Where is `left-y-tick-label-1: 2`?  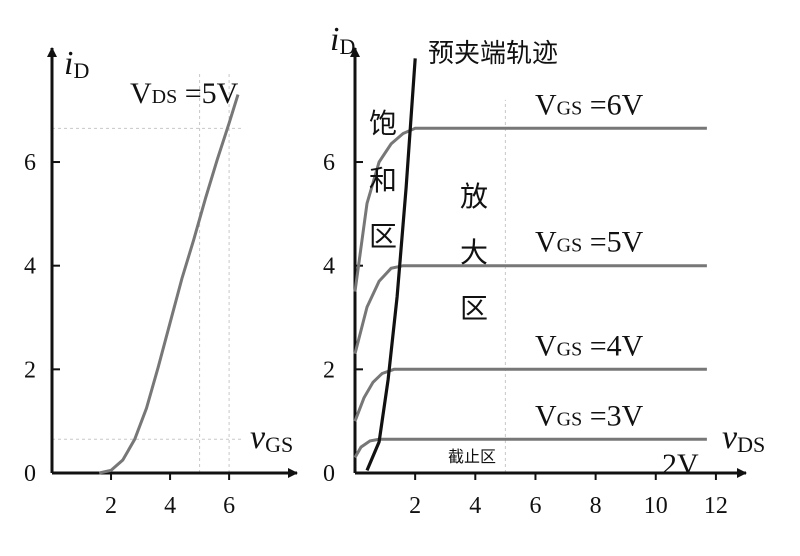 left-y-tick-label-1: 2 is located at coordinates (30, 370).